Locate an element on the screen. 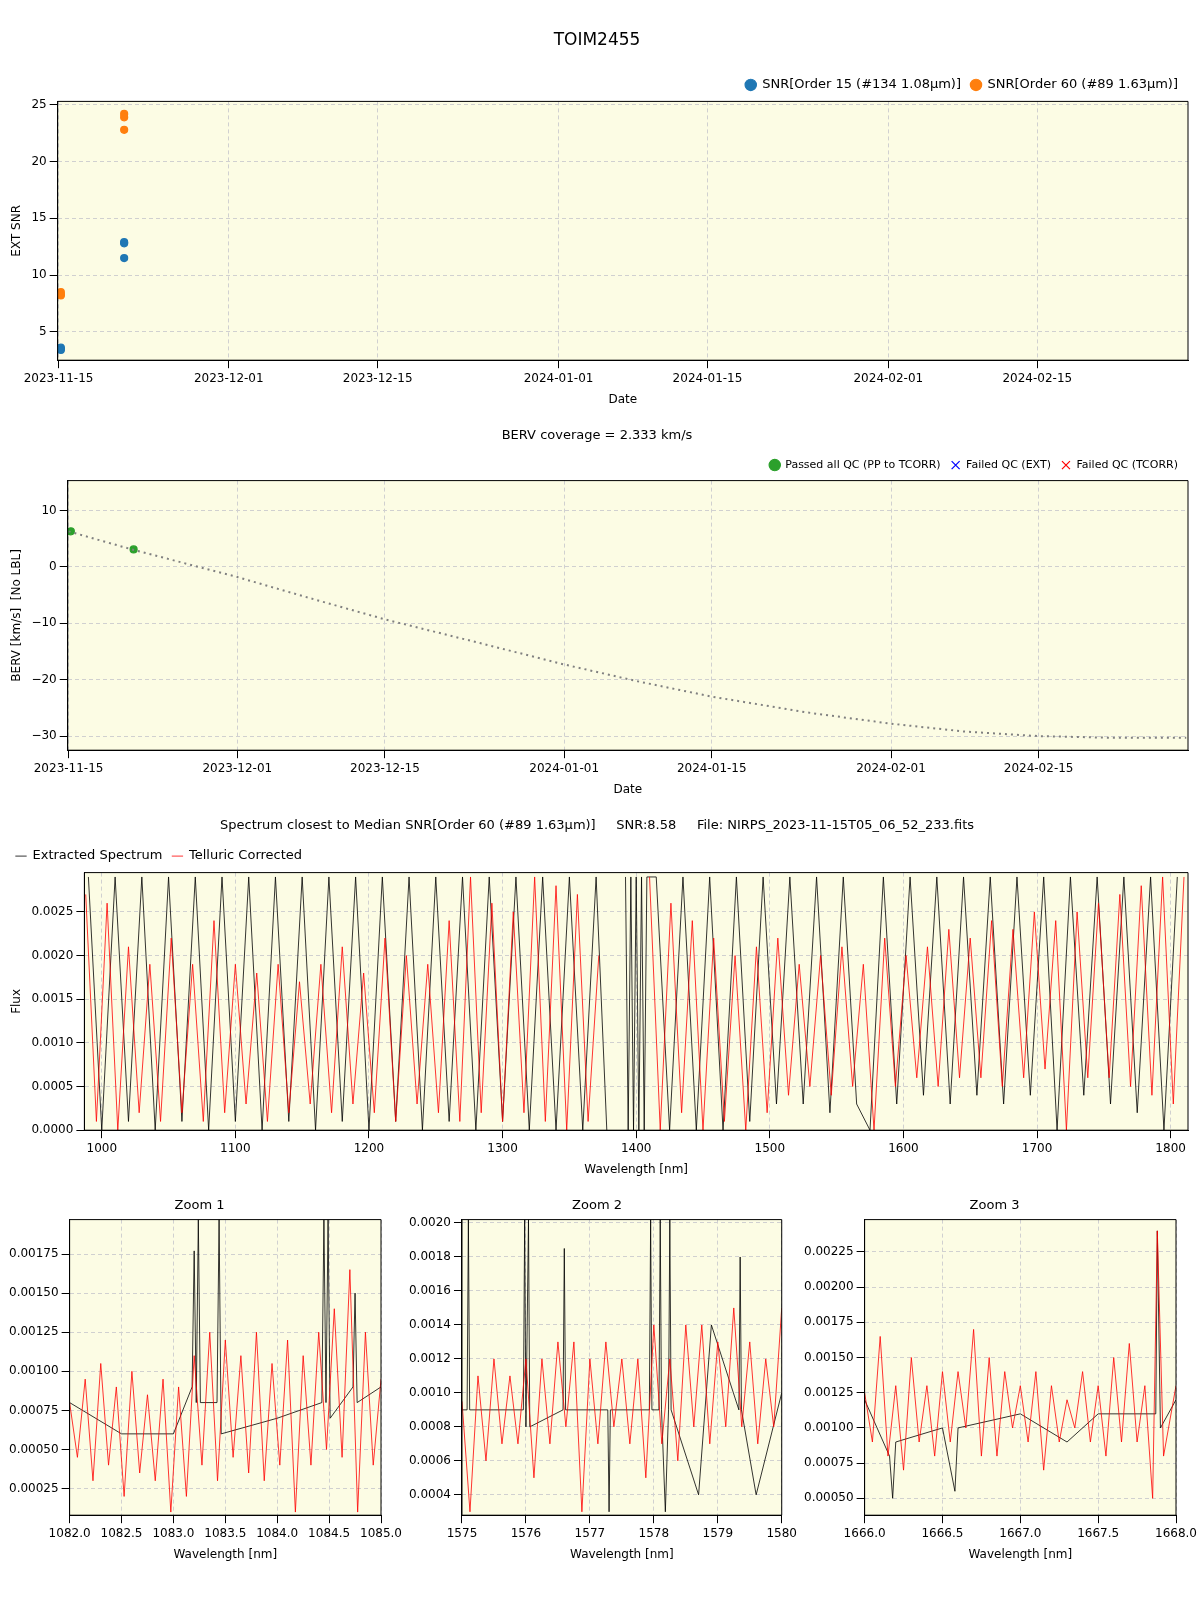 This screenshot has height=1600, width=1200. x-tick-label: 1082.5 is located at coordinates (121, 1532).